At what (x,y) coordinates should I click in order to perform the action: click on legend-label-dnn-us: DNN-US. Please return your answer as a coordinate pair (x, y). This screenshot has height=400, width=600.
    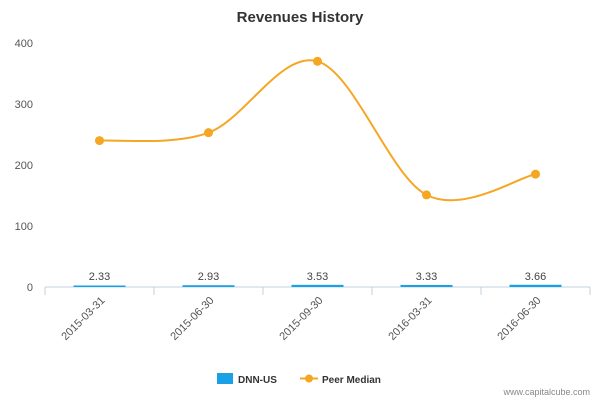
    Looking at the image, I should click on (257, 380).